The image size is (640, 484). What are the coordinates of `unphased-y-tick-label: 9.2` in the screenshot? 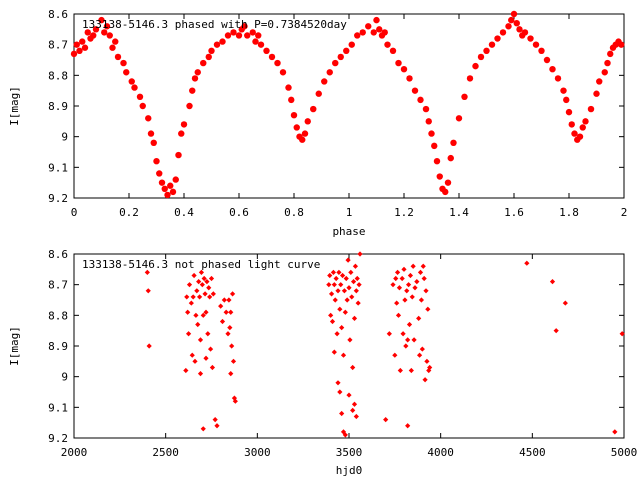 It's located at (58, 438).